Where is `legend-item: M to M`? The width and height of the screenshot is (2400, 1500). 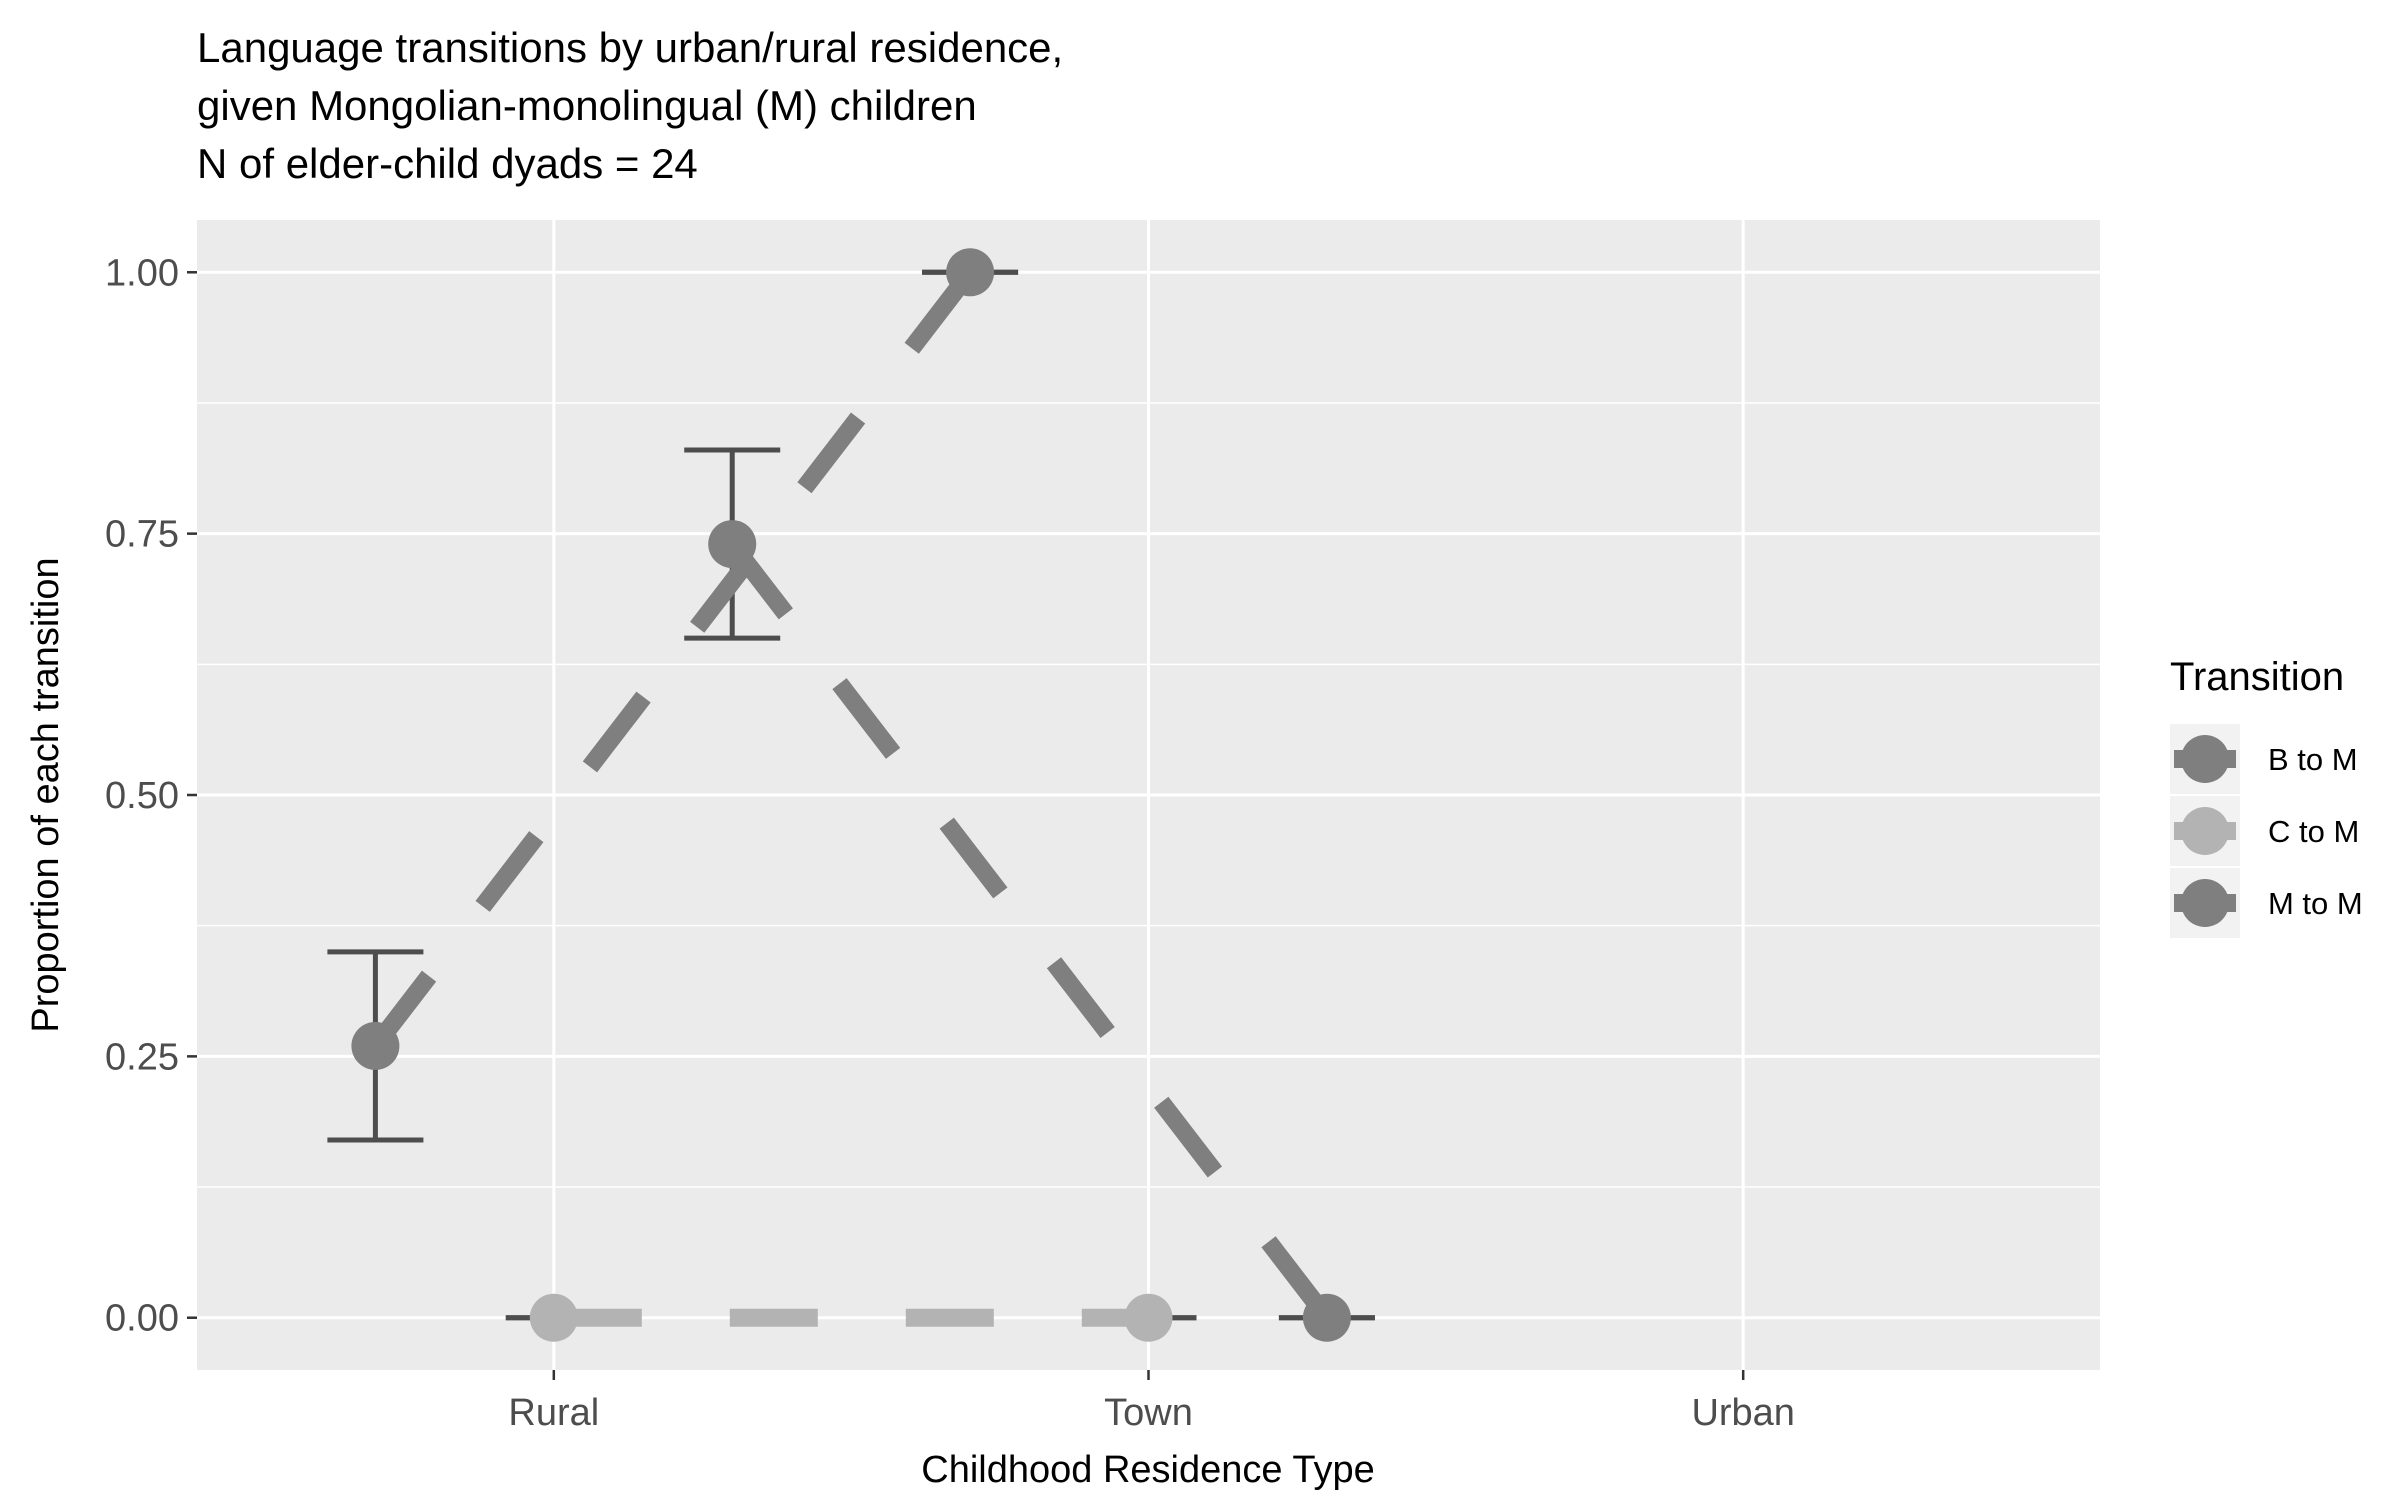 legend-item: M to M is located at coordinates (2266, 903).